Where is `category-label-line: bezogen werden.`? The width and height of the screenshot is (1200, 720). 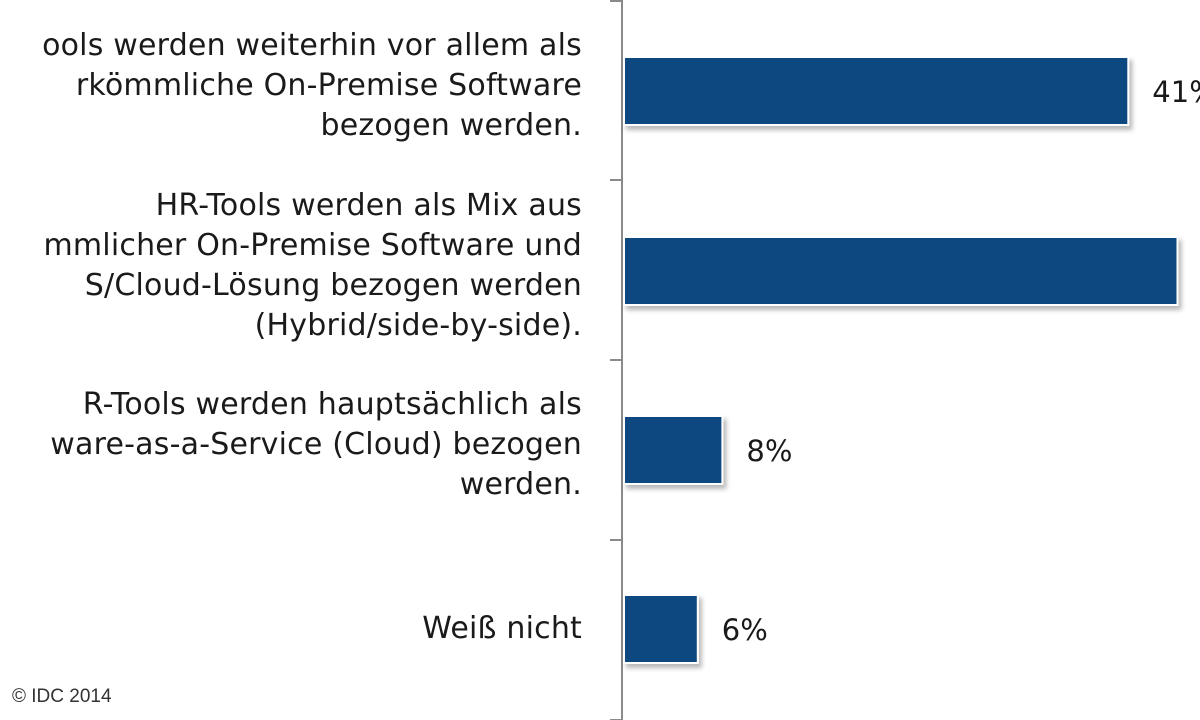 category-label-line: bezogen werden. is located at coordinates (451, 125).